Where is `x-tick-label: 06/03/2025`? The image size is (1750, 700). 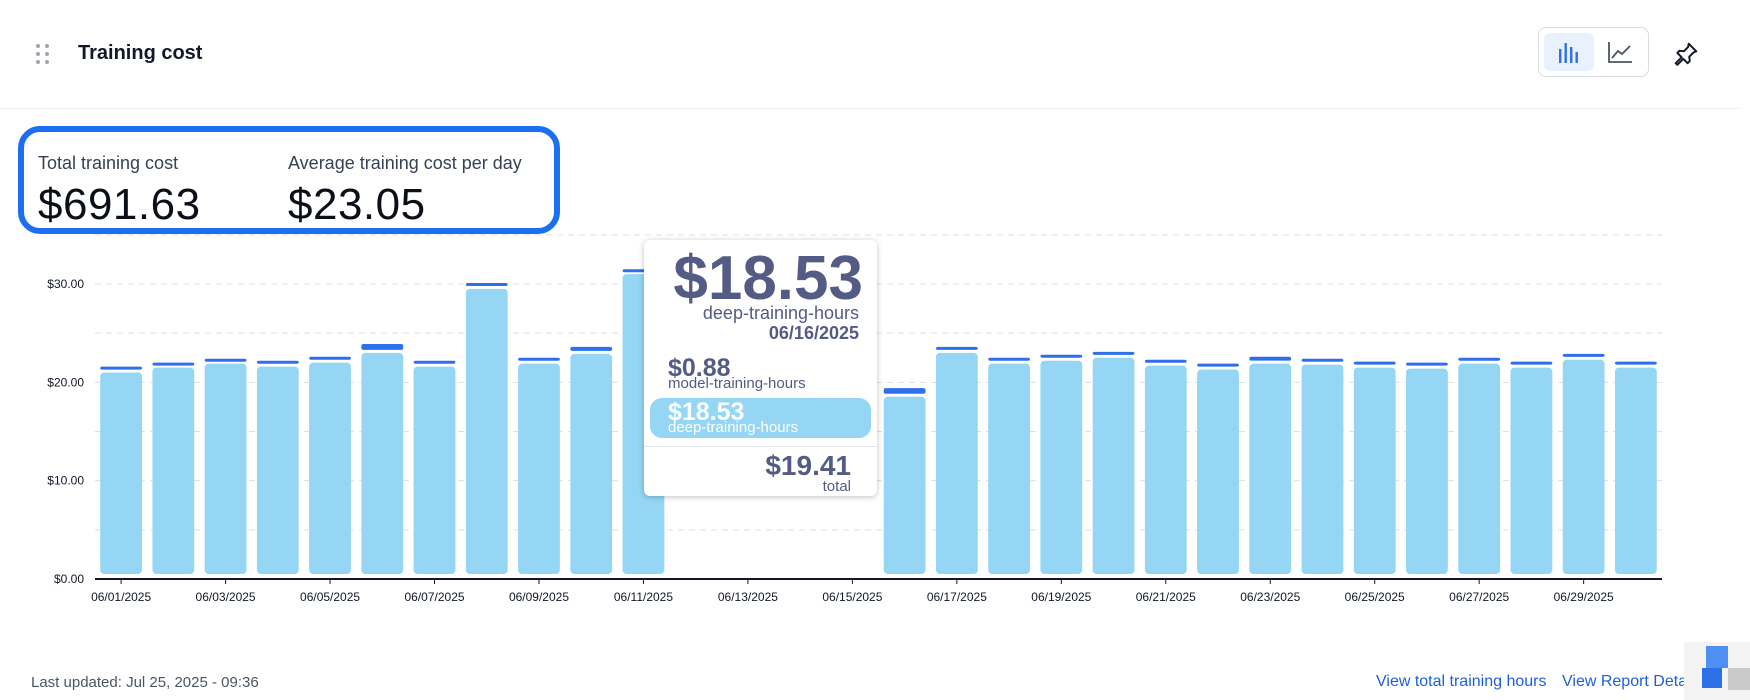
x-tick-label: 06/03/2025 is located at coordinates (226, 597).